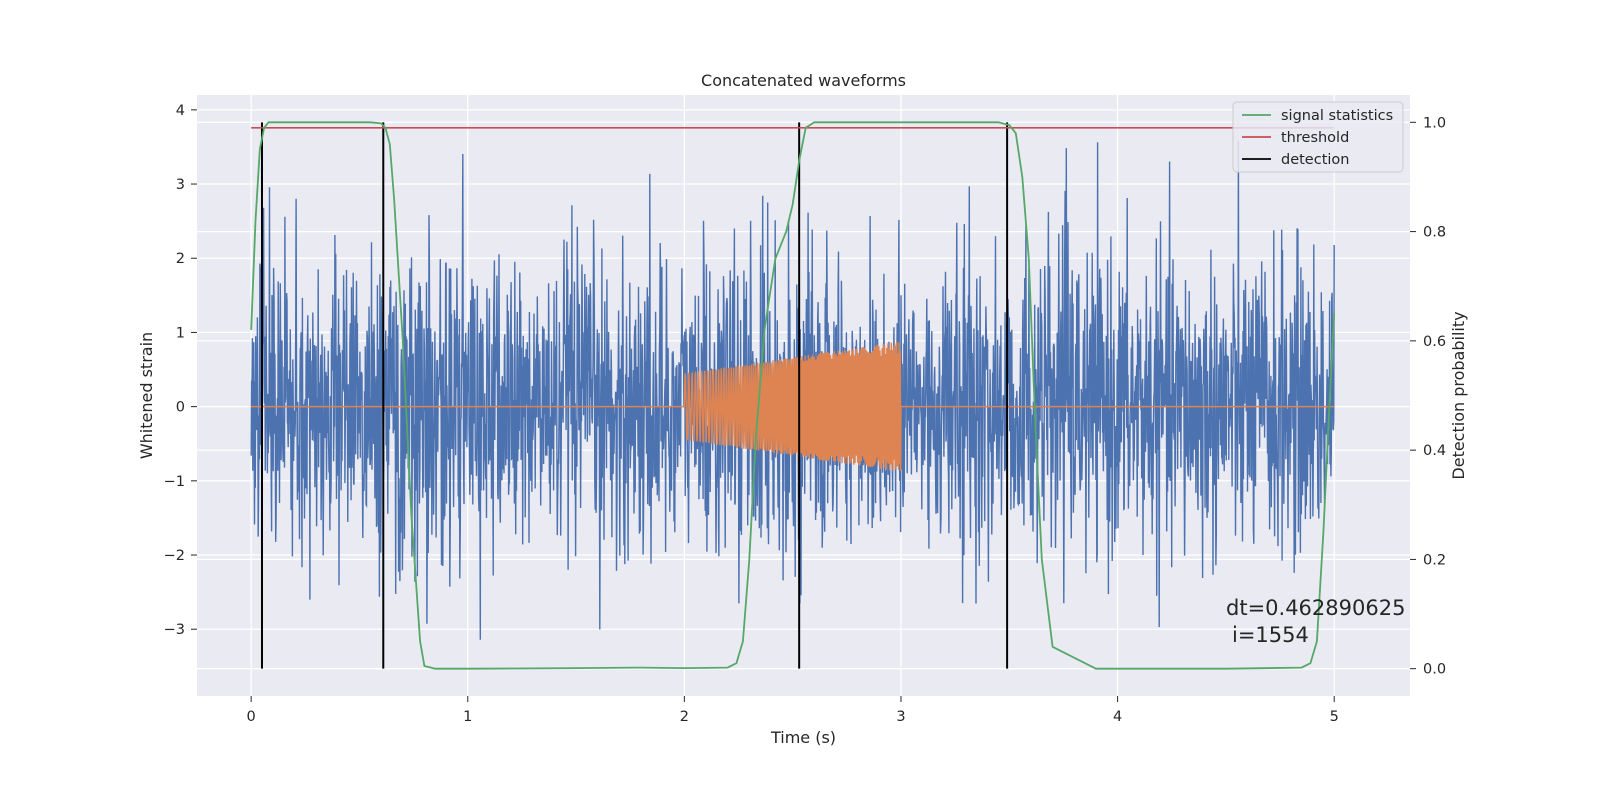  What do you see at coordinates (684, 717) in the screenshot?
I see `x-tick-label: 2` at bounding box center [684, 717].